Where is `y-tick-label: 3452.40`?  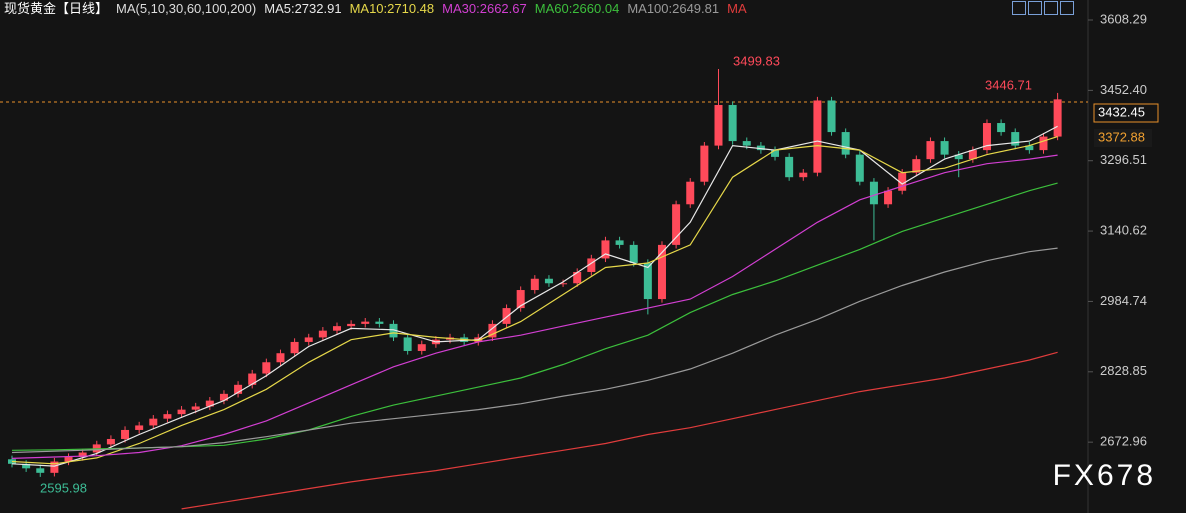
y-tick-label: 3452.40 is located at coordinates (1123, 89).